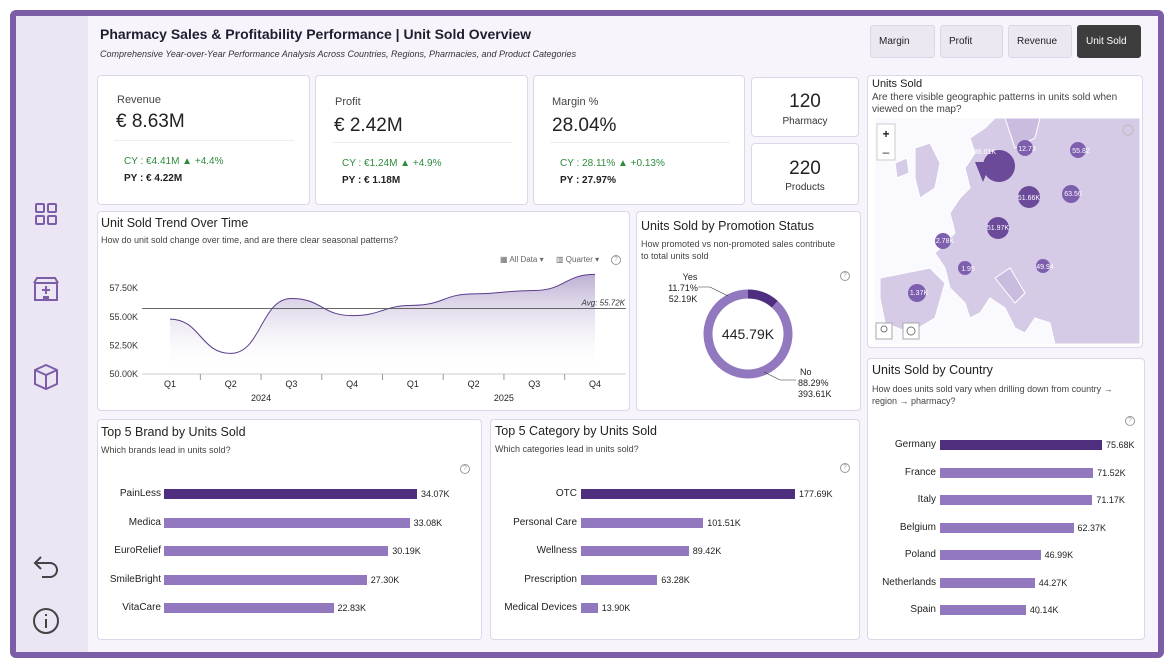 The width and height of the screenshot is (1175, 662). What do you see at coordinates (805, 187) in the screenshot?
I see `products-count-label: Products` at bounding box center [805, 187].